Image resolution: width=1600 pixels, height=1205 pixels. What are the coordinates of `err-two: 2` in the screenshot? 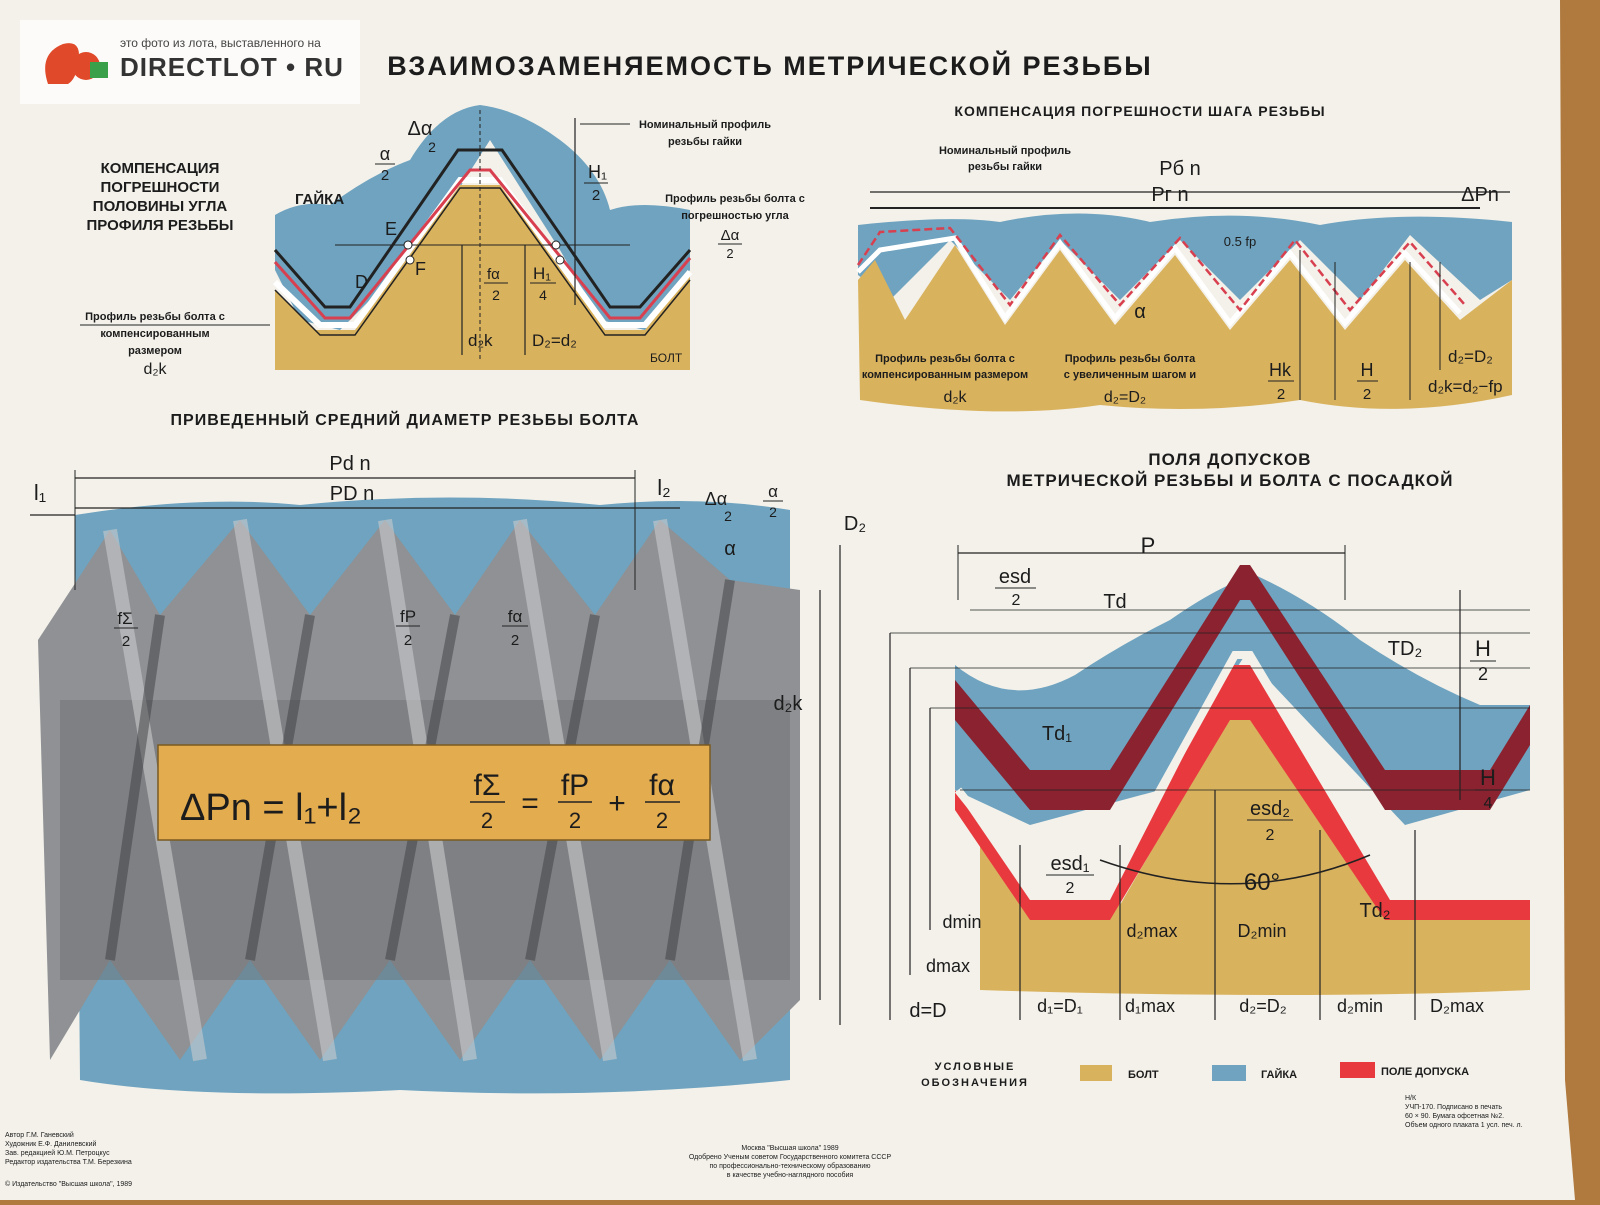 It's located at (729, 253).